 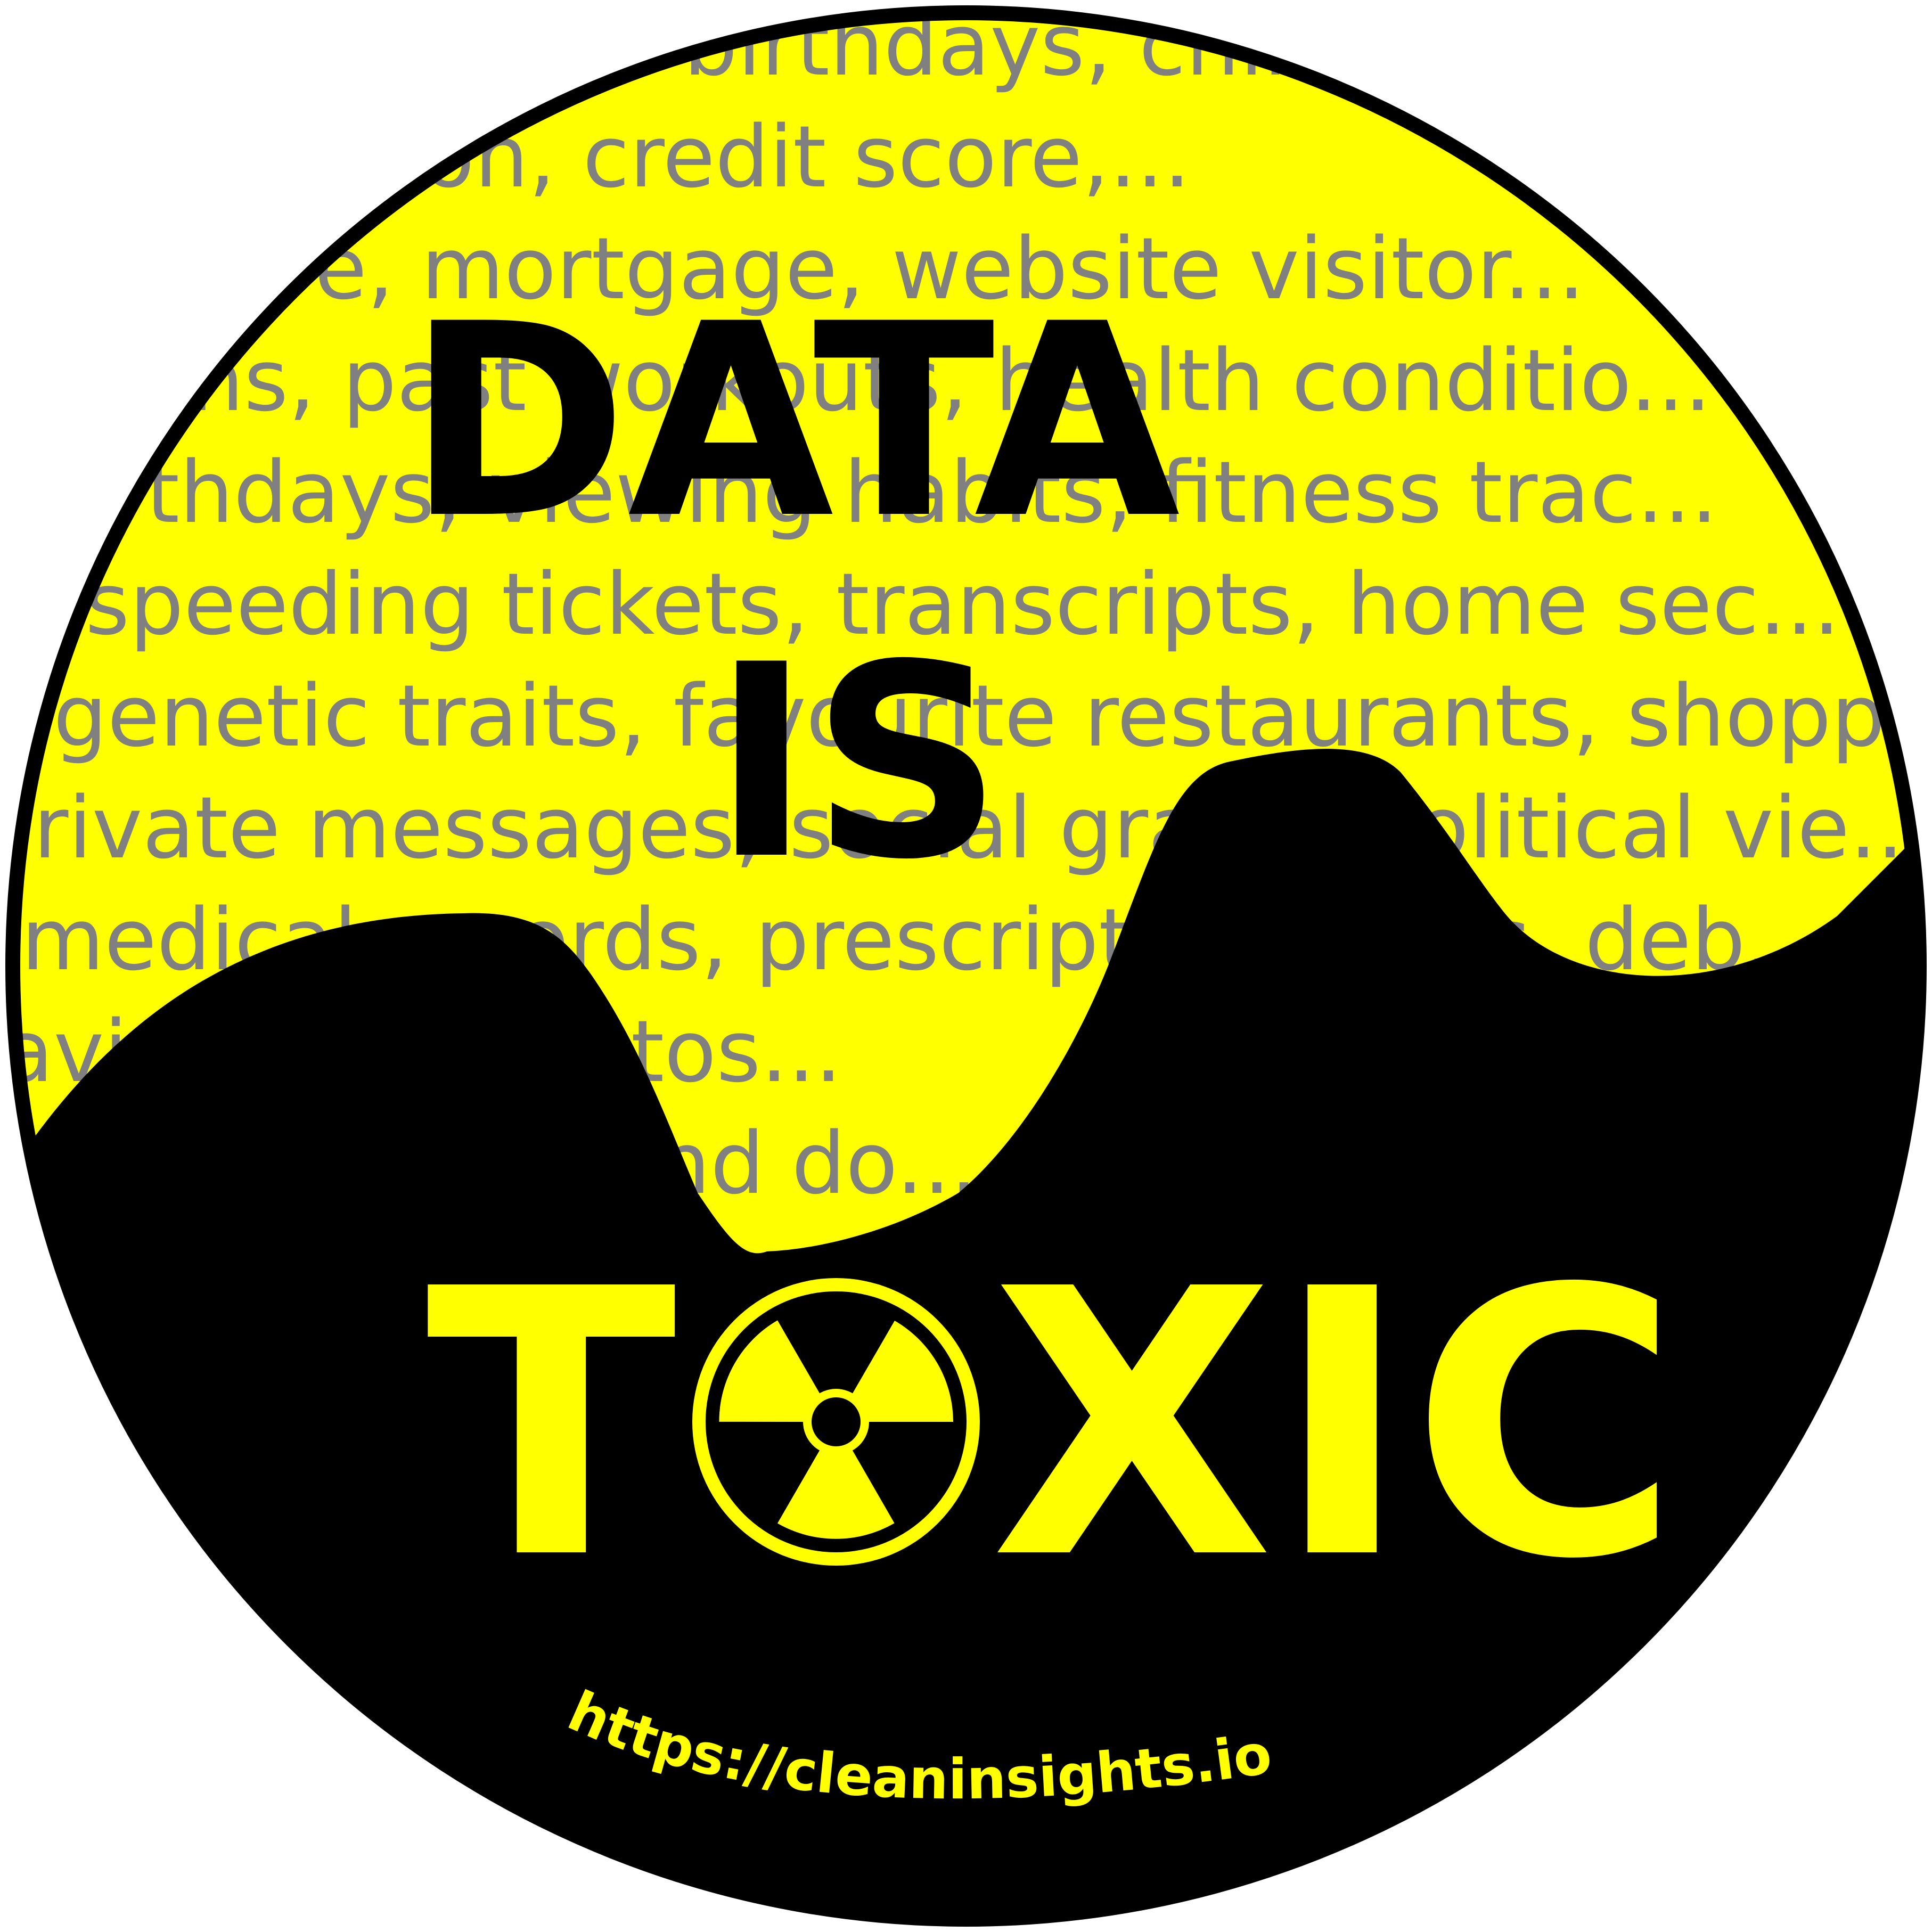 I want to click on radiation-icon, so click(x=836, y=1422).